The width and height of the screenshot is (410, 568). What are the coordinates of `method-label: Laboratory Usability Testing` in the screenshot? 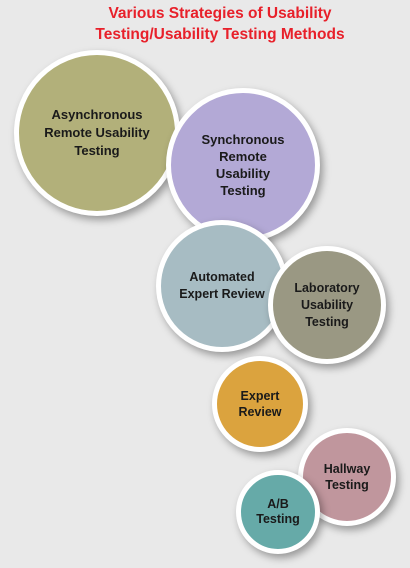 It's located at (327, 304).